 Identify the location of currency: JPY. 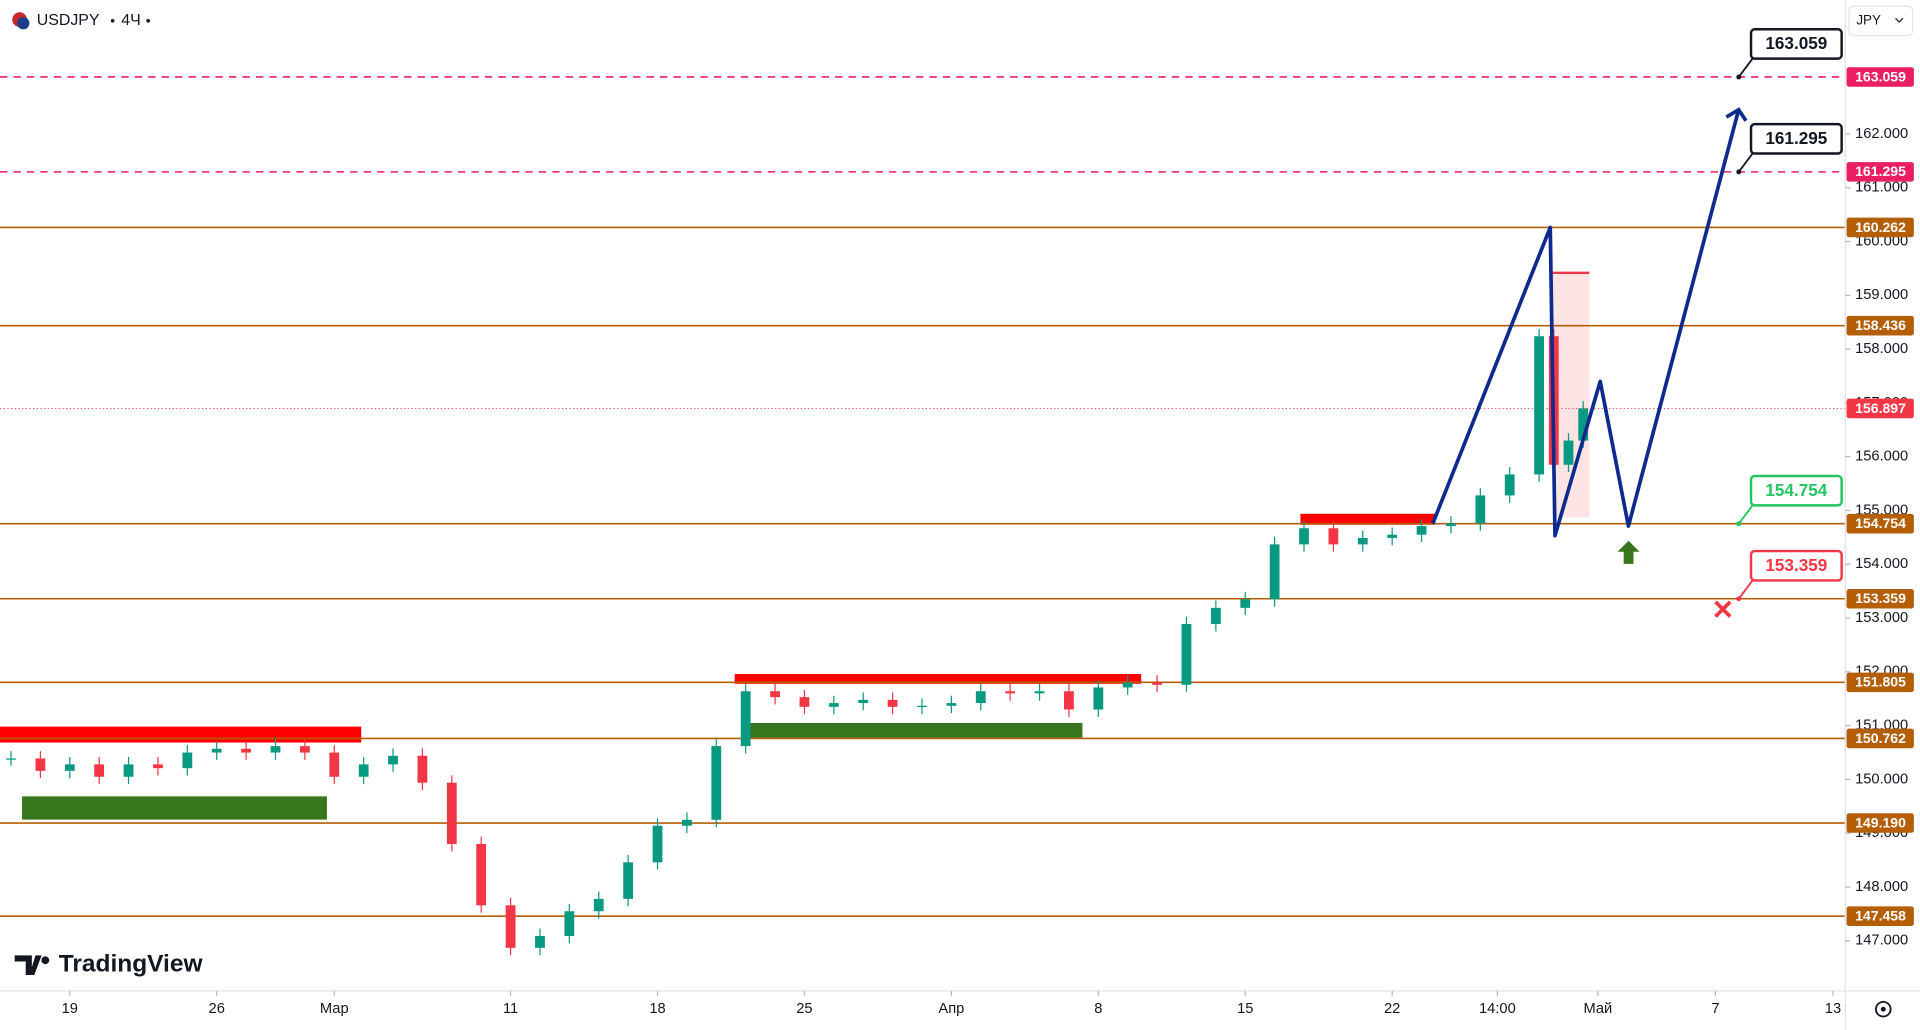
(1868, 19).